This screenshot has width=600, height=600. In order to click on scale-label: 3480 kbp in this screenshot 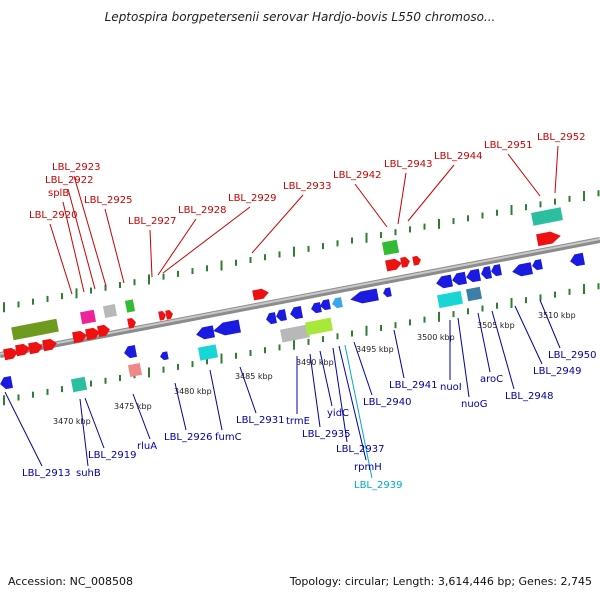, I will do `click(193, 391)`.